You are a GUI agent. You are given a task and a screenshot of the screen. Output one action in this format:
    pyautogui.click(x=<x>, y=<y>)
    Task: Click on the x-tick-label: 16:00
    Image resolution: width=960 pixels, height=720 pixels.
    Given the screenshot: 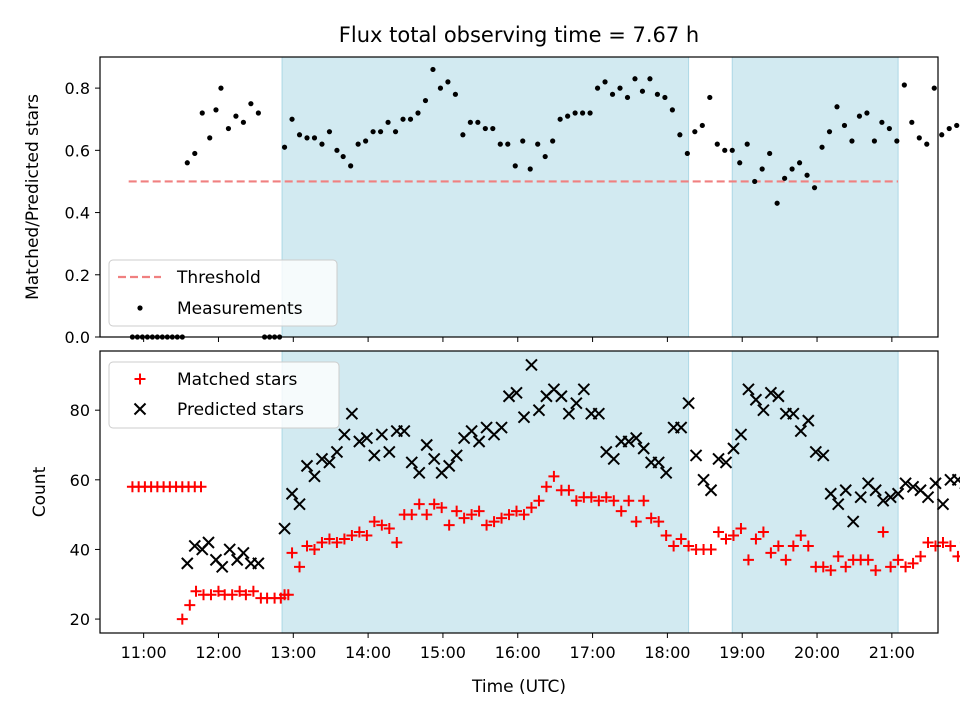 What is the action you would take?
    pyautogui.click(x=518, y=652)
    